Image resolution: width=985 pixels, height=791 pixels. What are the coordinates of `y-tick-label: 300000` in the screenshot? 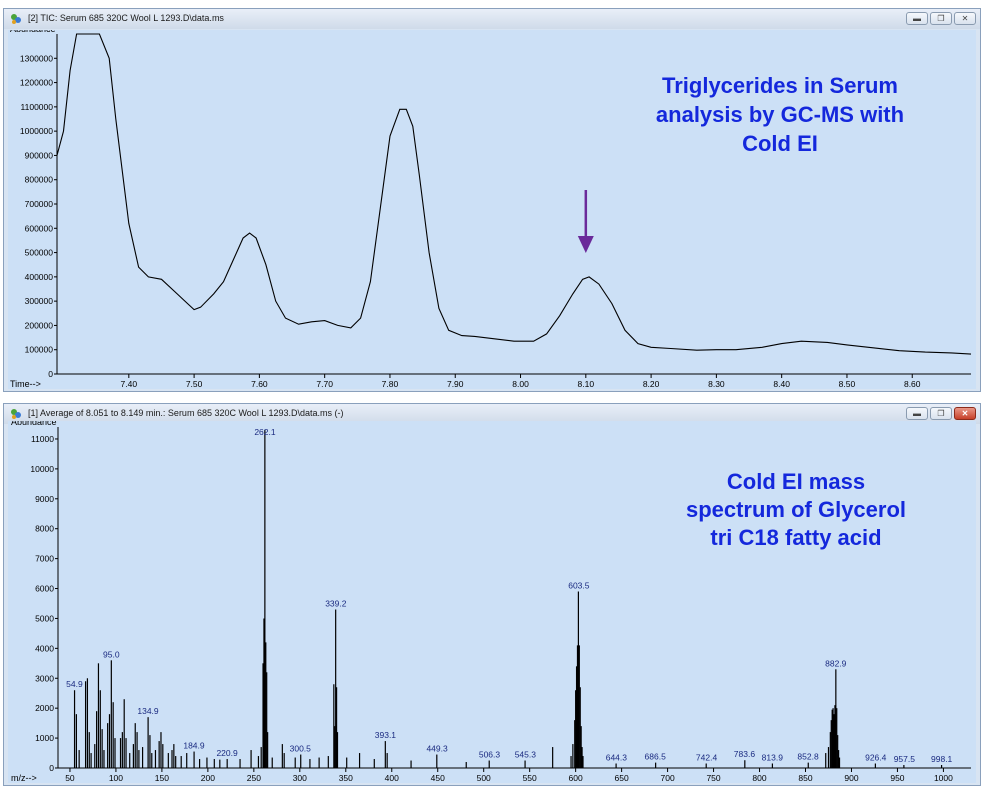 It's located at (39, 301).